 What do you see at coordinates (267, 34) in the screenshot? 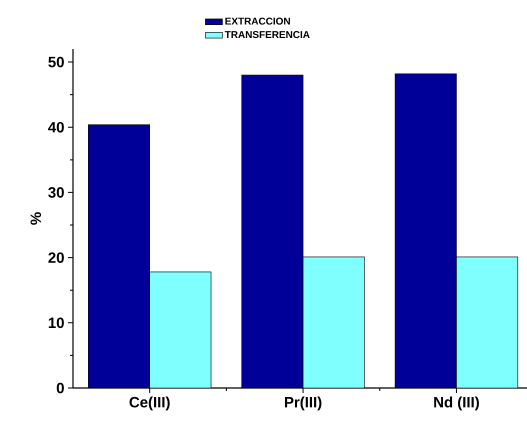
I see `legend-label: TRANSFERENCIA` at bounding box center [267, 34].